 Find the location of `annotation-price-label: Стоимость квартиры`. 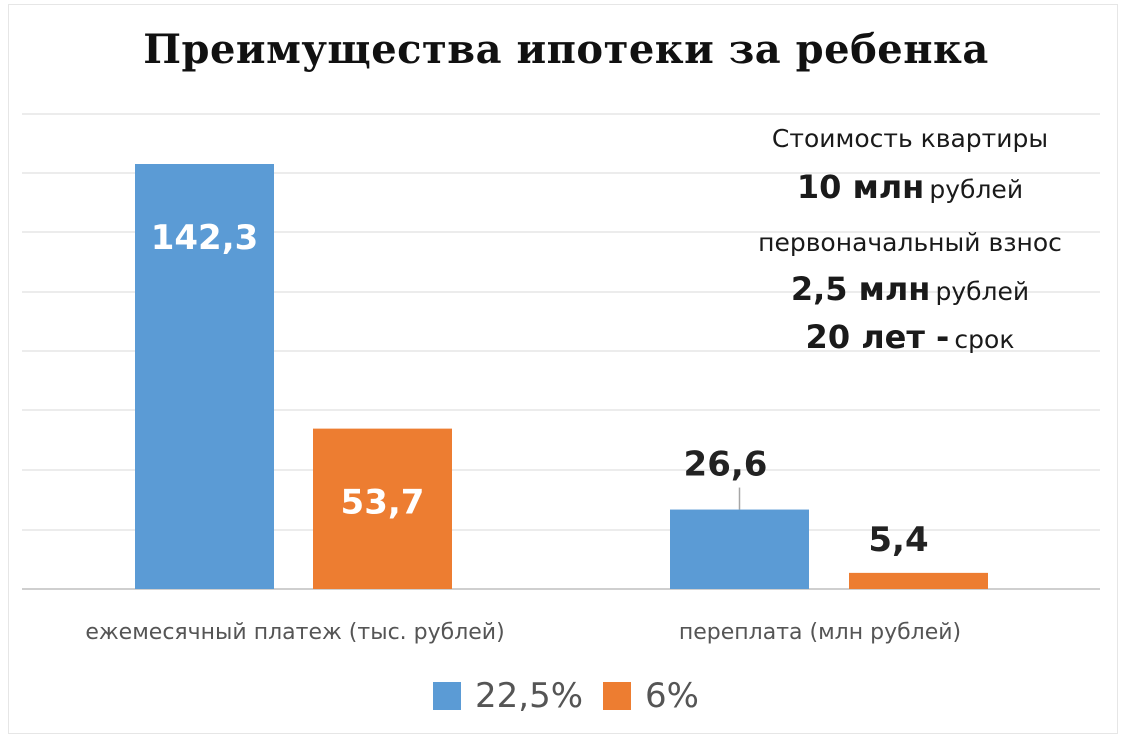

annotation-price-label: Стоимость квартиры is located at coordinates (910, 138).